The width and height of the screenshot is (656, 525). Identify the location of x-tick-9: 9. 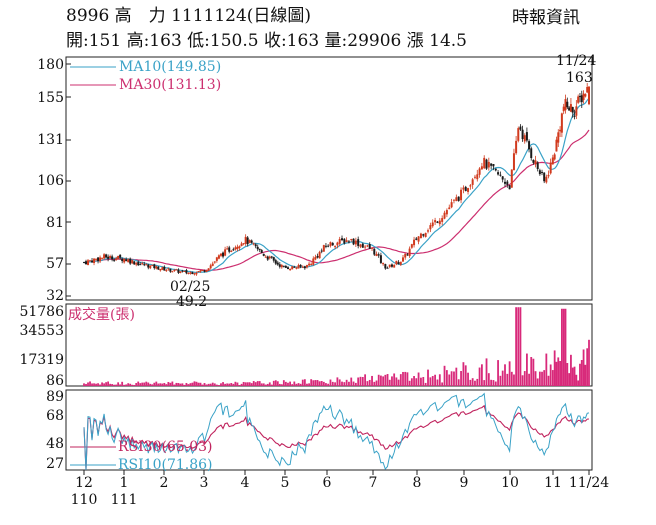
(464, 483).